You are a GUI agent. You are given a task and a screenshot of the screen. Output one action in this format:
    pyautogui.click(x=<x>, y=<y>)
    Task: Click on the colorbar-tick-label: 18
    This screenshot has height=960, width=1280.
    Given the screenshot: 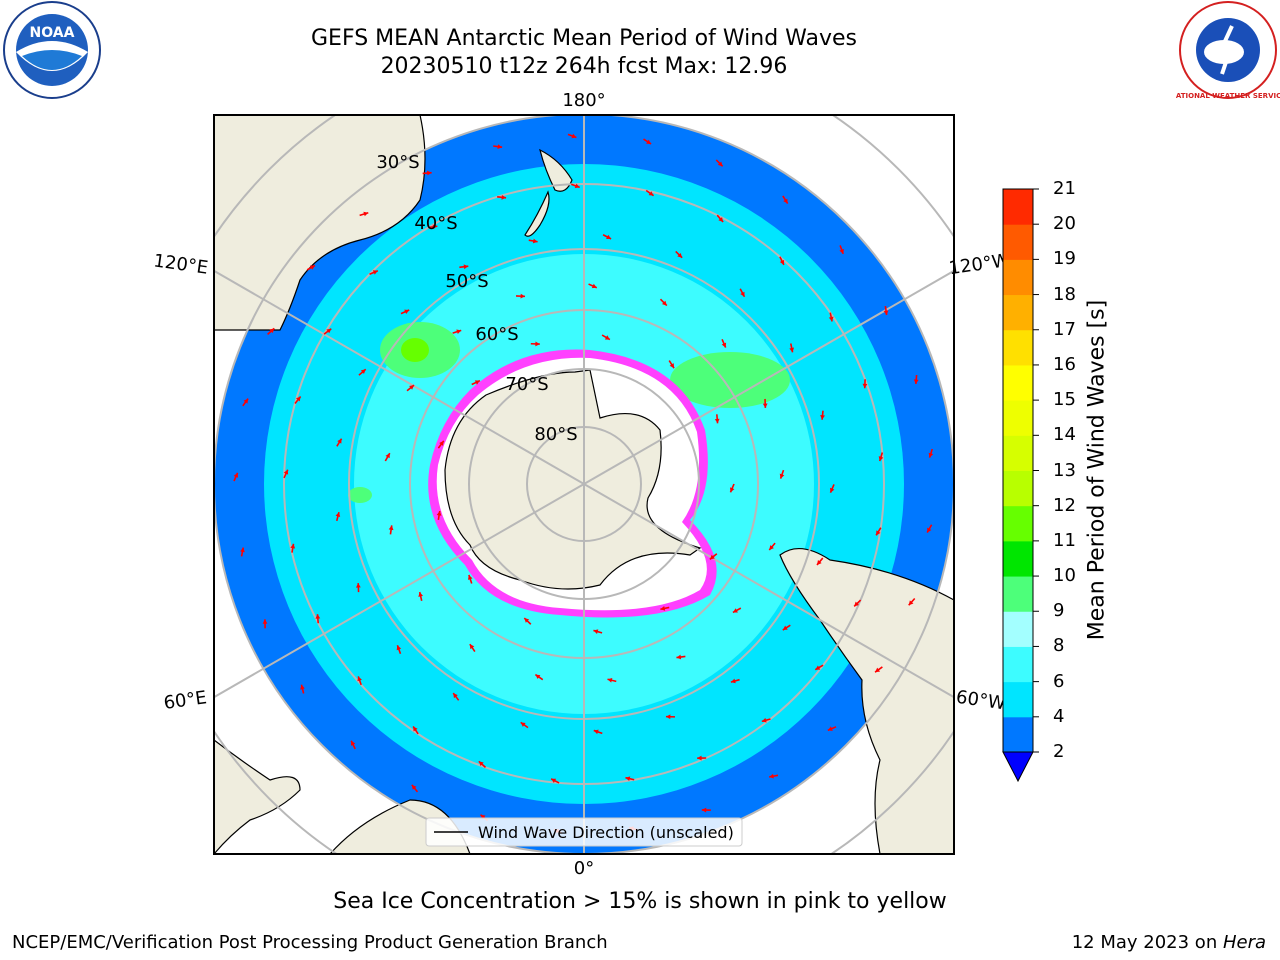 What is the action you would take?
    pyautogui.click(x=1064, y=294)
    